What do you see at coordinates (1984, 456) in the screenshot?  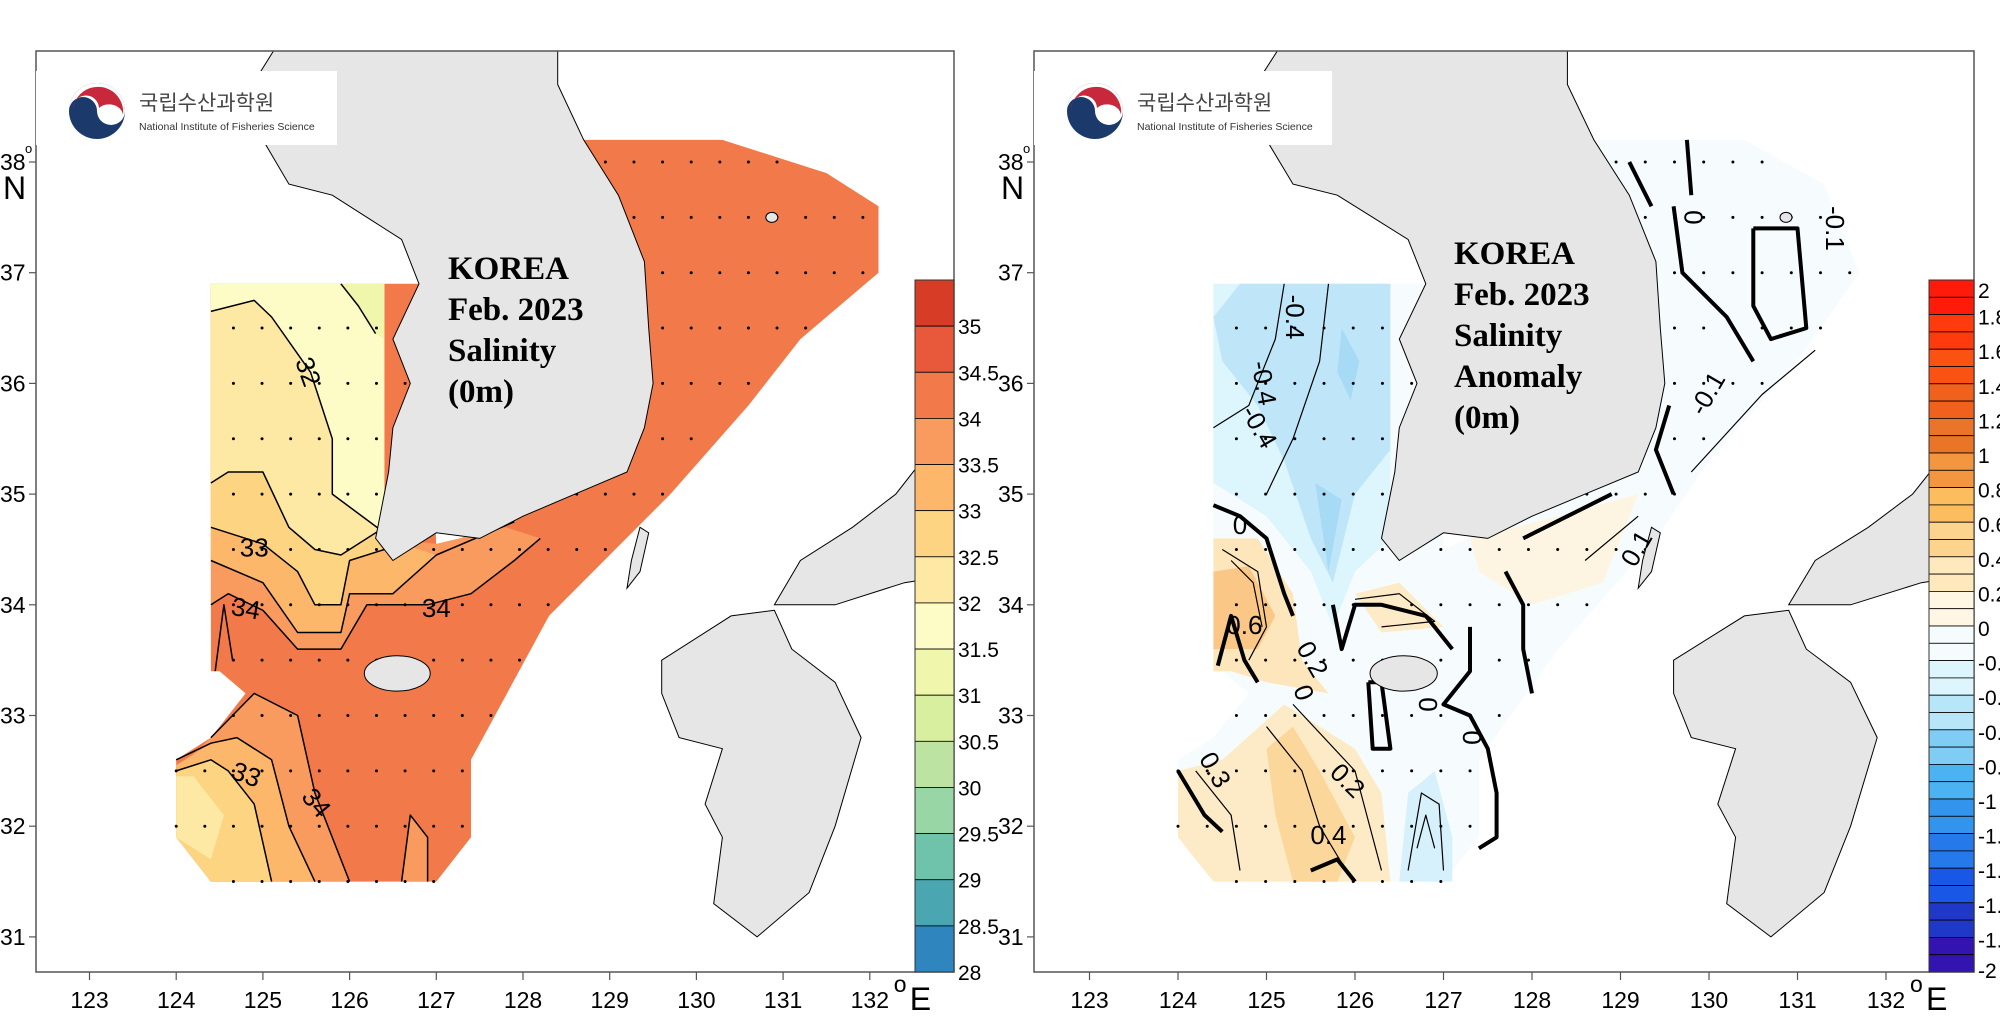 I see `colorbar-label: 1` at bounding box center [1984, 456].